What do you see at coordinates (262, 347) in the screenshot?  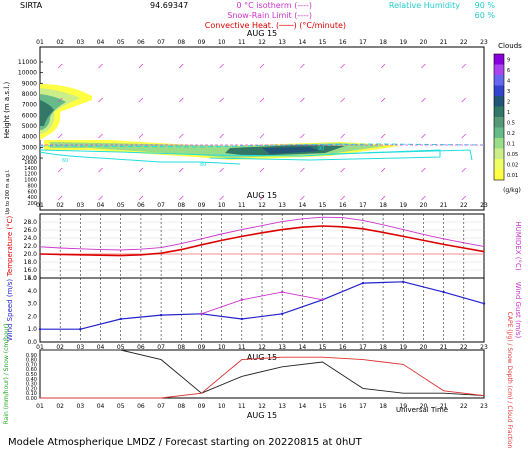 I see `hour-tick-label: 12` at bounding box center [262, 347].